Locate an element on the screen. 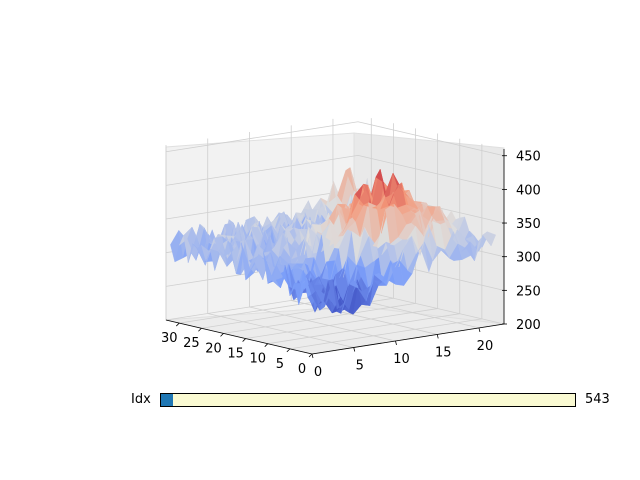  y-axis-line is located at coordinates (408, 339).